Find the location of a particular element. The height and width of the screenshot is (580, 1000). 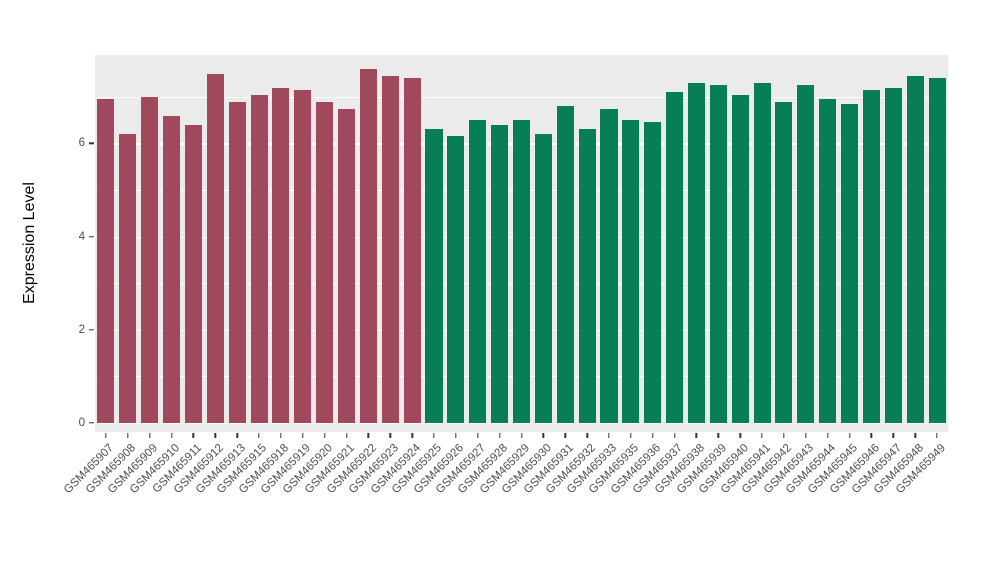

y-tick-label: 0 is located at coordinates (81, 422).